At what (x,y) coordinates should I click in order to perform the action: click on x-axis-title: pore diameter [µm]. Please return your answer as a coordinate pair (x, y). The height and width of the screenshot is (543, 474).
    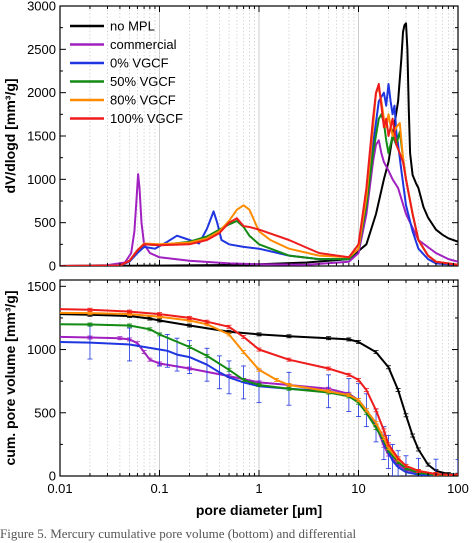
    Looking at the image, I should click on (259, 510).